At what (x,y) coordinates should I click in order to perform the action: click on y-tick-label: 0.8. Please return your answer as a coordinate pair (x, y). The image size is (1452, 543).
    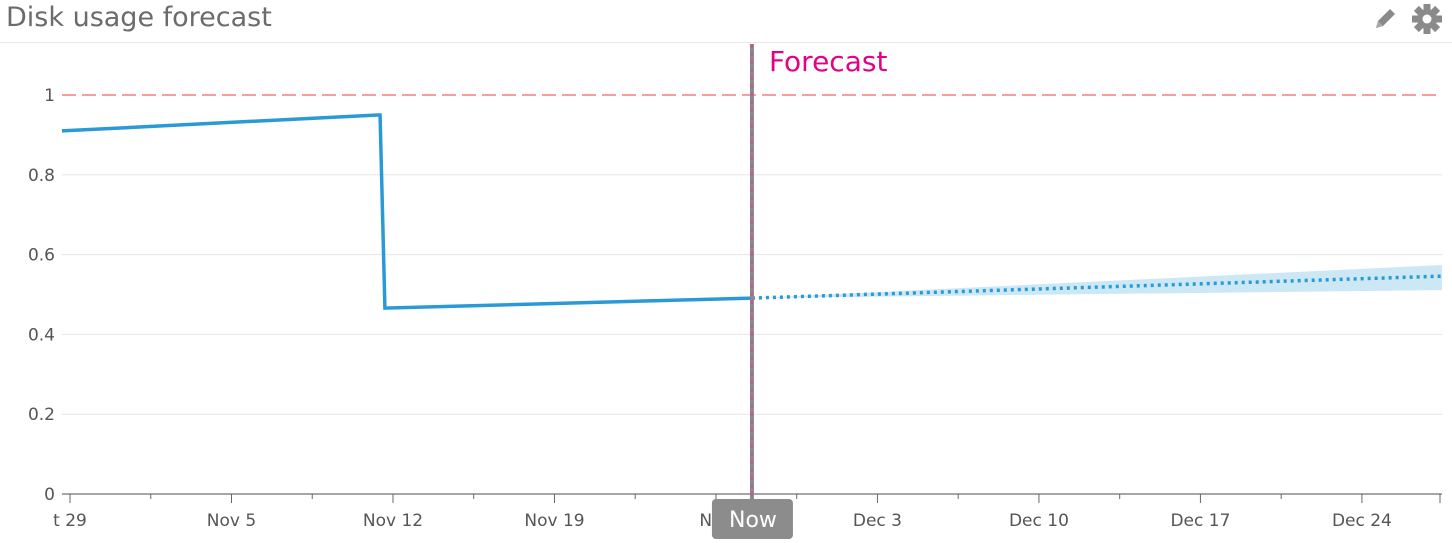
    Looking at the image, I should click on (41, 176).